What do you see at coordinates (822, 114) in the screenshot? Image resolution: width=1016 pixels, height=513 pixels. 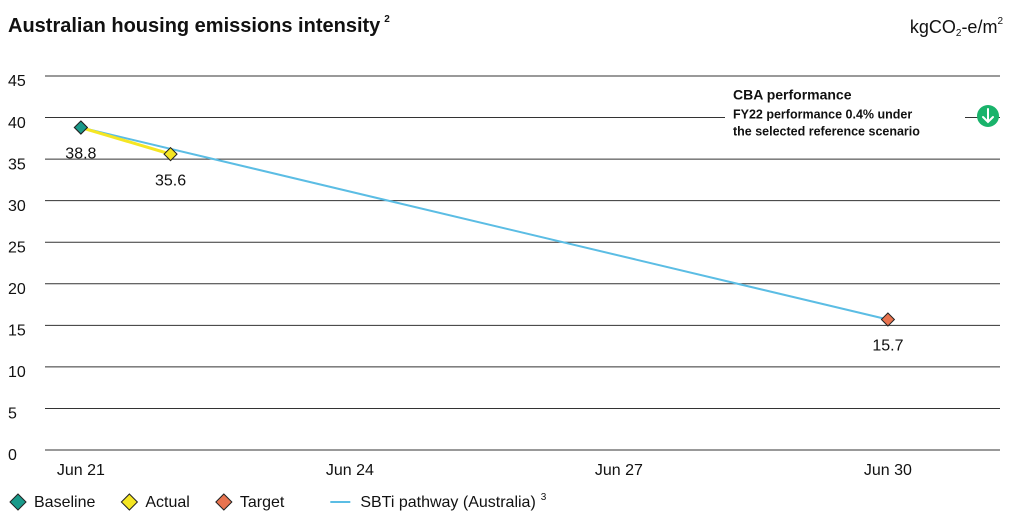 I see `annotation-line: FY22 performance 0.4% under` at bounding box center [822, 114].